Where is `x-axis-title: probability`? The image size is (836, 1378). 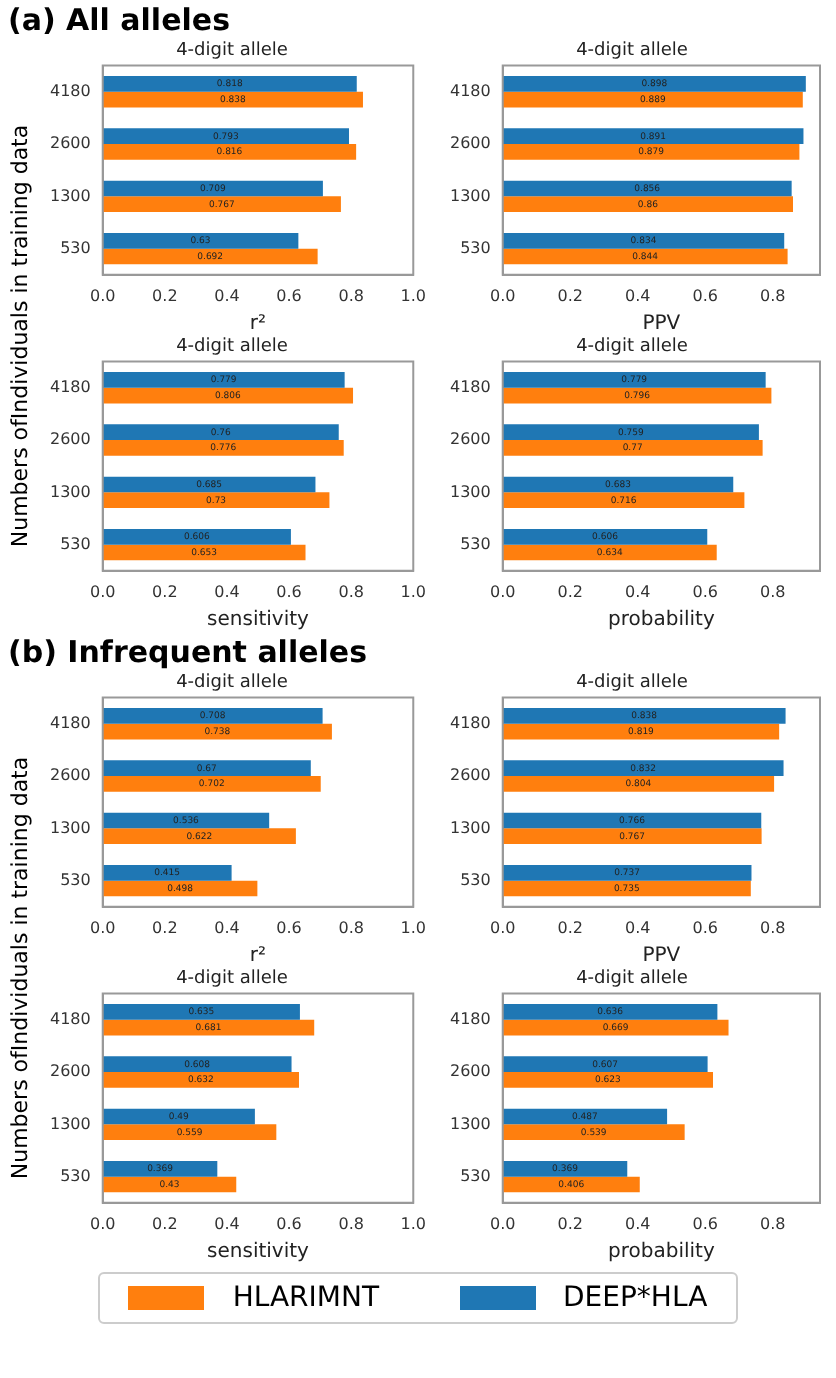 x-axis-title: probability is located at coordinates (661, 620).